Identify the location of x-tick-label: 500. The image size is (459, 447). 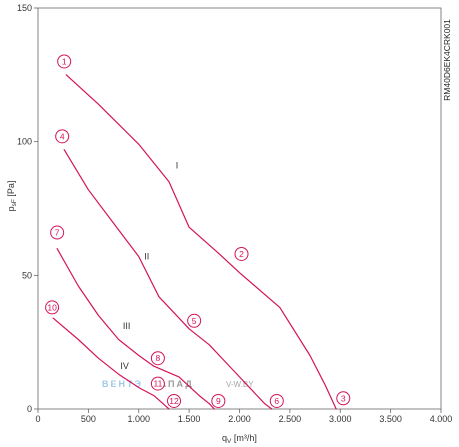
(88, 419).